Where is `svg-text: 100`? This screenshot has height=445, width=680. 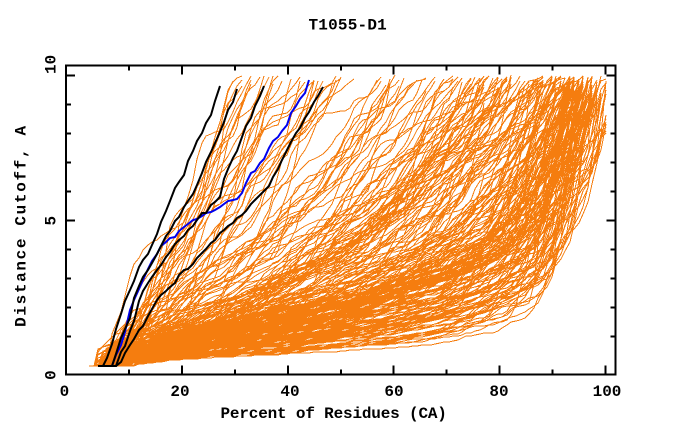
svg-text: 100 is located at coordinates (607, 392).